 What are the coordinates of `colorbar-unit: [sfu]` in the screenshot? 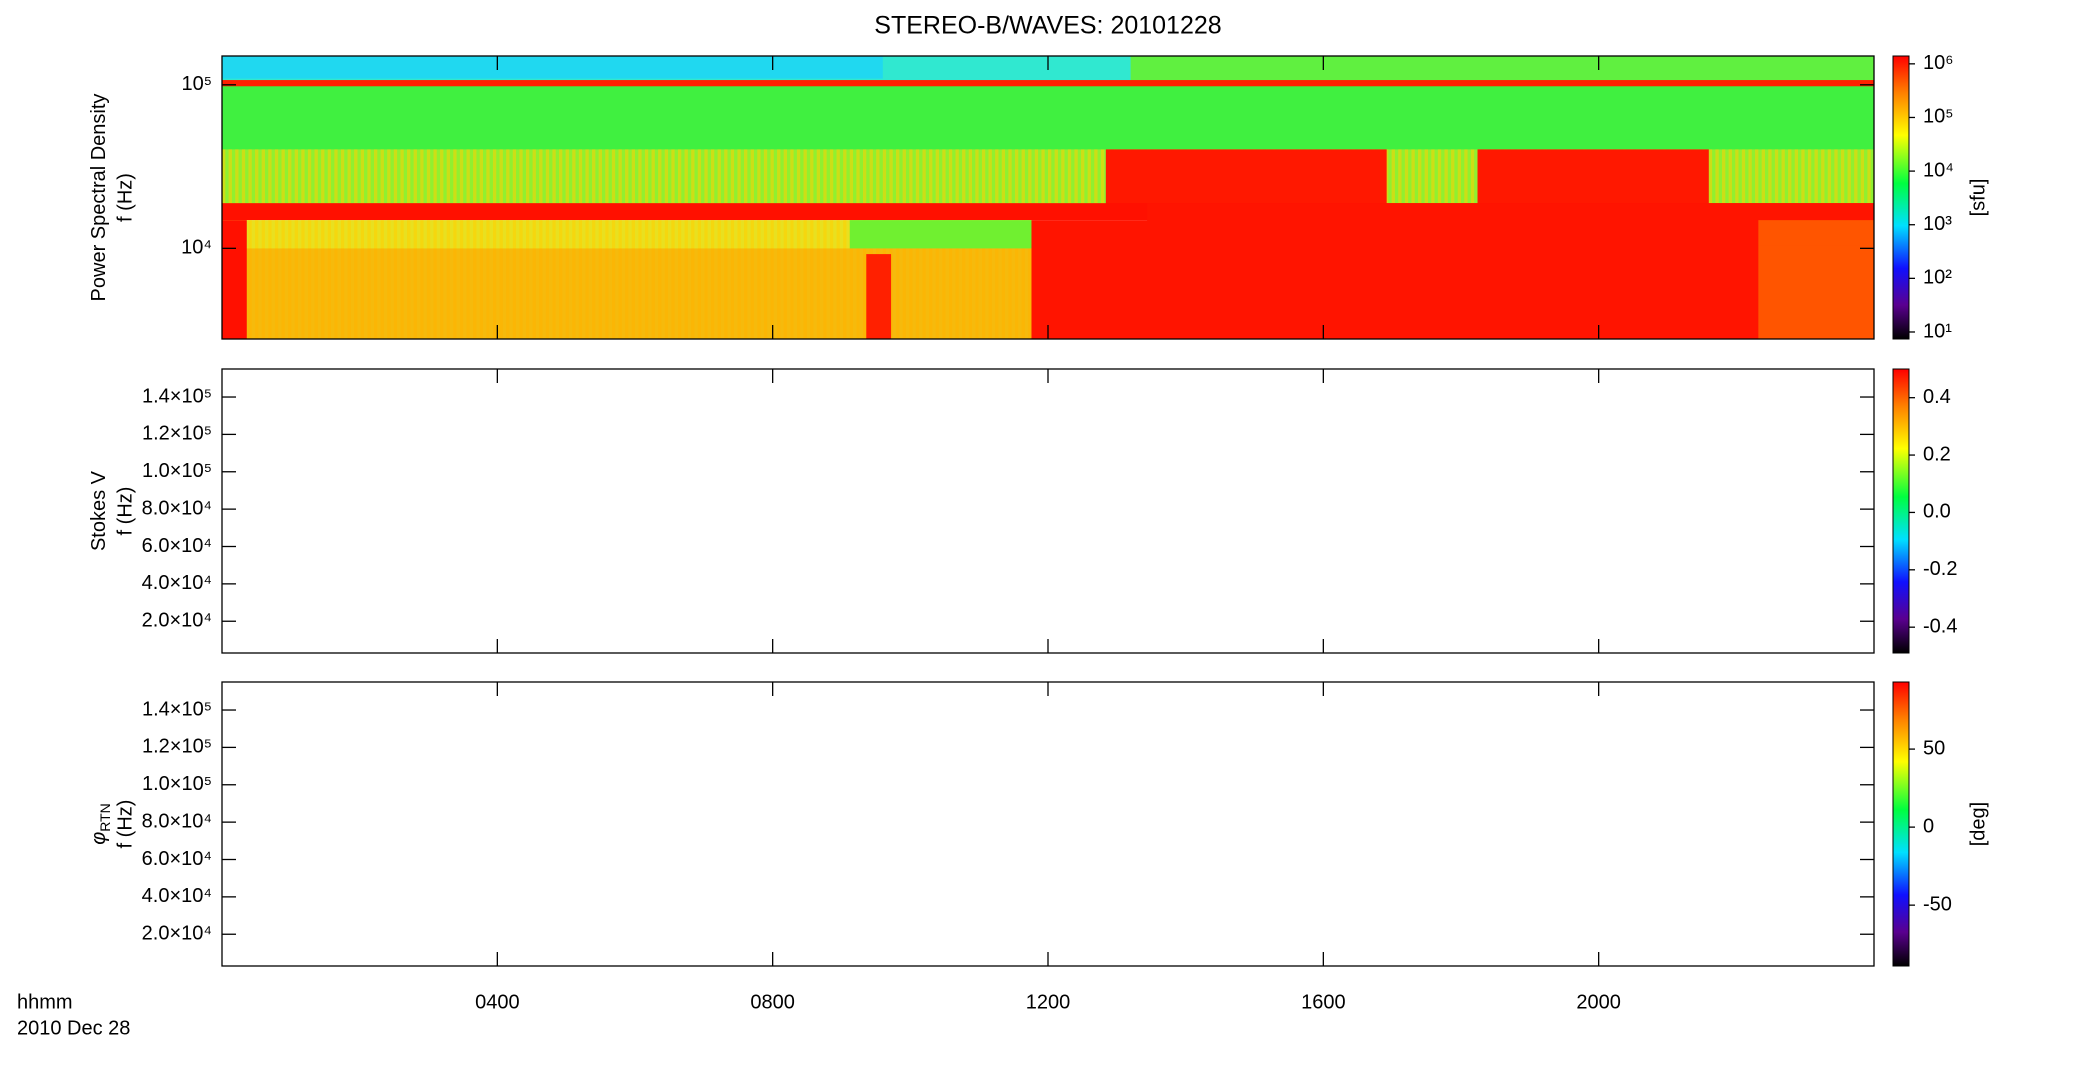 It's located at (1978, 198).